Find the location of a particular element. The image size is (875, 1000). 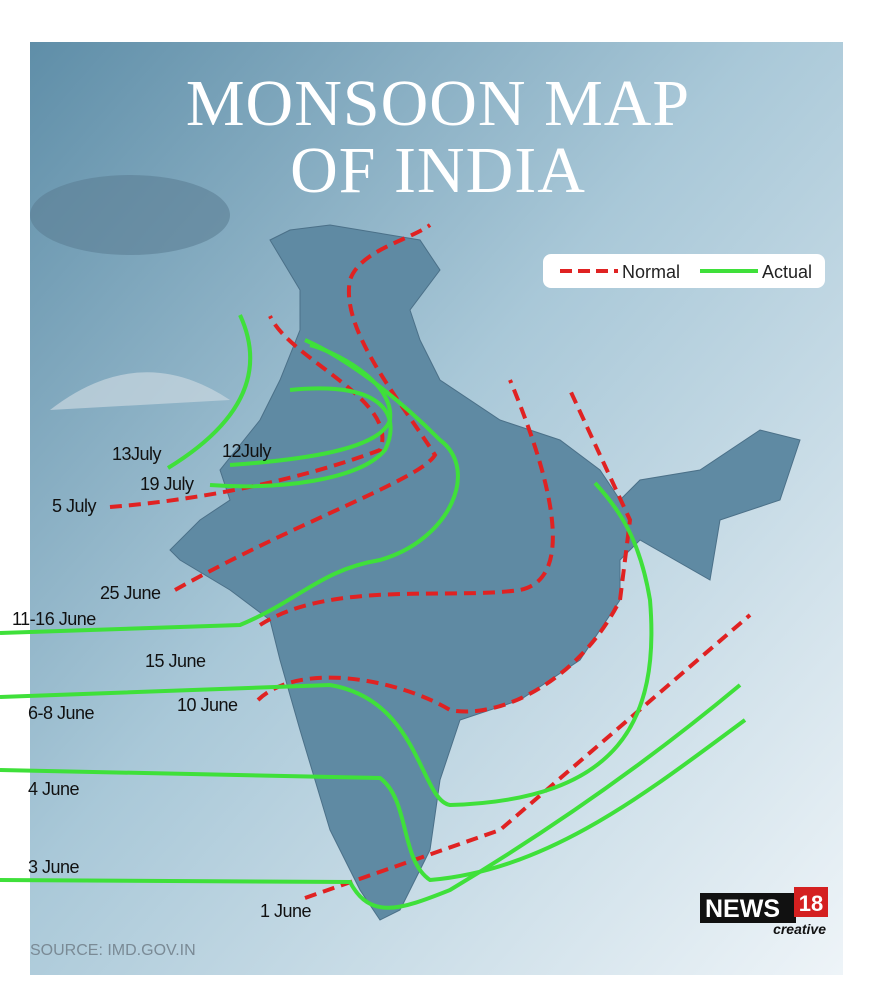

line-label: 4 June is located at coordinates (54, 789).